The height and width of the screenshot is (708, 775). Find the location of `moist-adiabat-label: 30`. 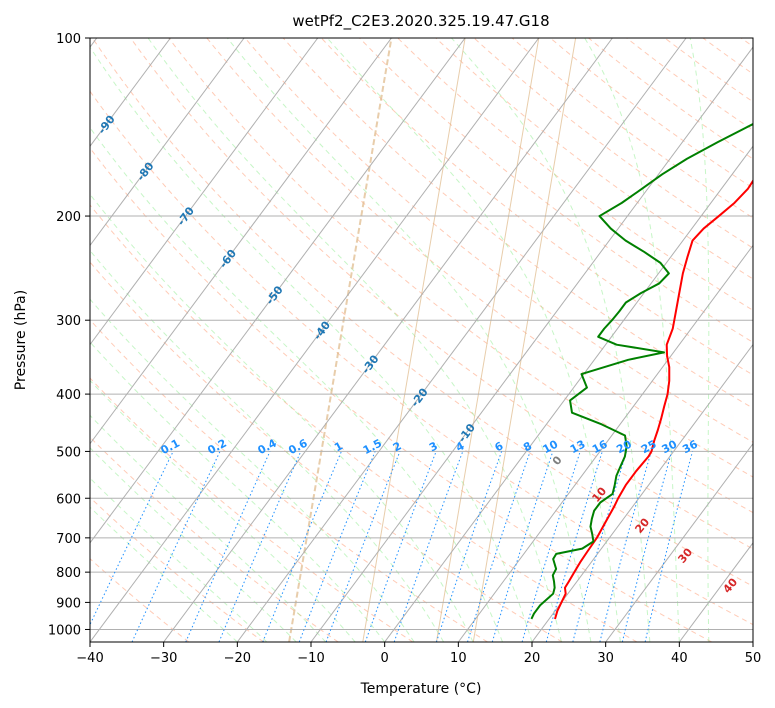

moist-adiabat-label: 30 is located at coordinates (685, 555).